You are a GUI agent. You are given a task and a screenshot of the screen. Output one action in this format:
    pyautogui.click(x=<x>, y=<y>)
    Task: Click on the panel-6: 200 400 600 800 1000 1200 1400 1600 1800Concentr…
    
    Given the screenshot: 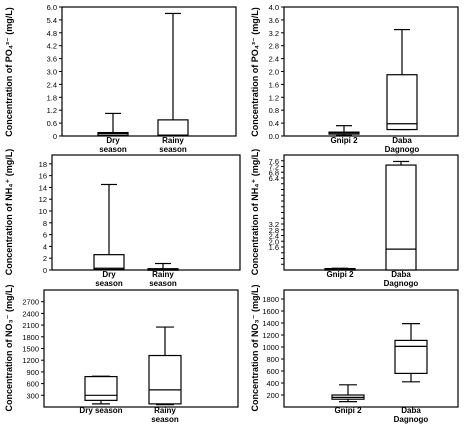 What is the action you would take?
    pyautogui.click(x=354, y=354)
    